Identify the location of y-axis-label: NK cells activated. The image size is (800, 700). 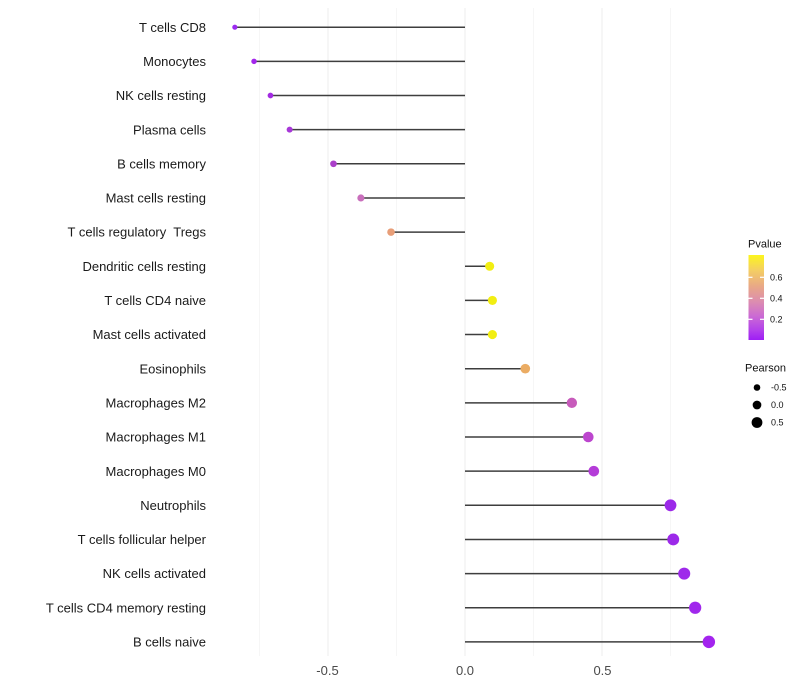
(154, 573).